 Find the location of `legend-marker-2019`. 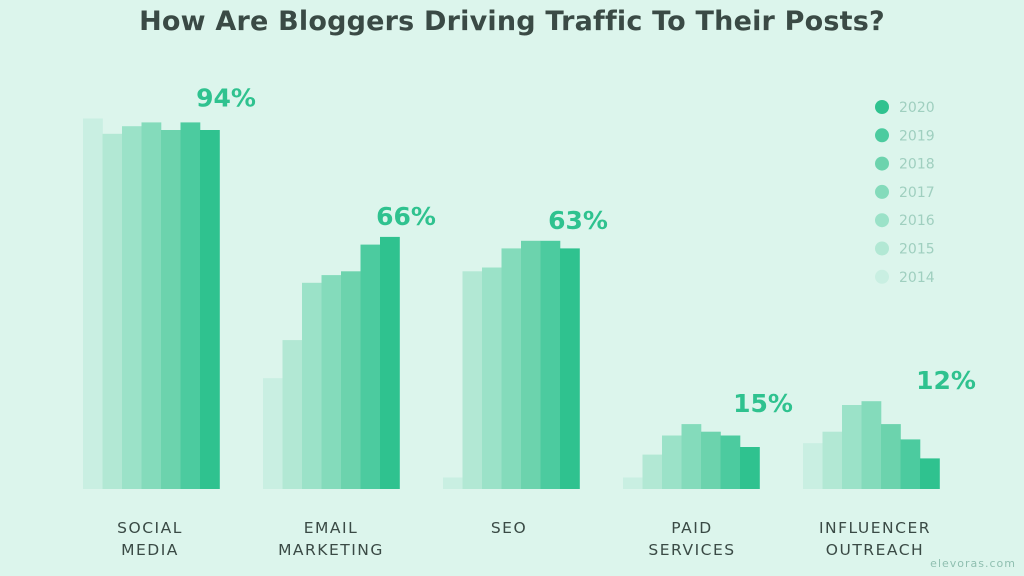

legend-marker-2019 is located at coordinates (882, 135).